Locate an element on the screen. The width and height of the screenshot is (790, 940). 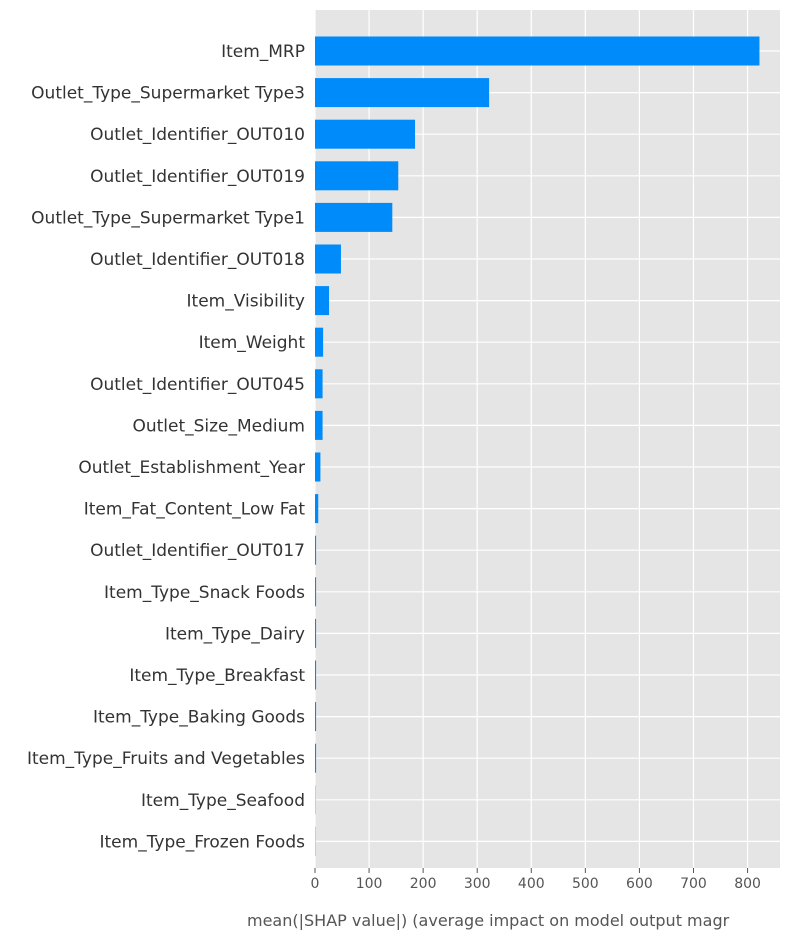
category-label: Outlet_Type_Supermarket Type3 is located at coordinates (168, 94).